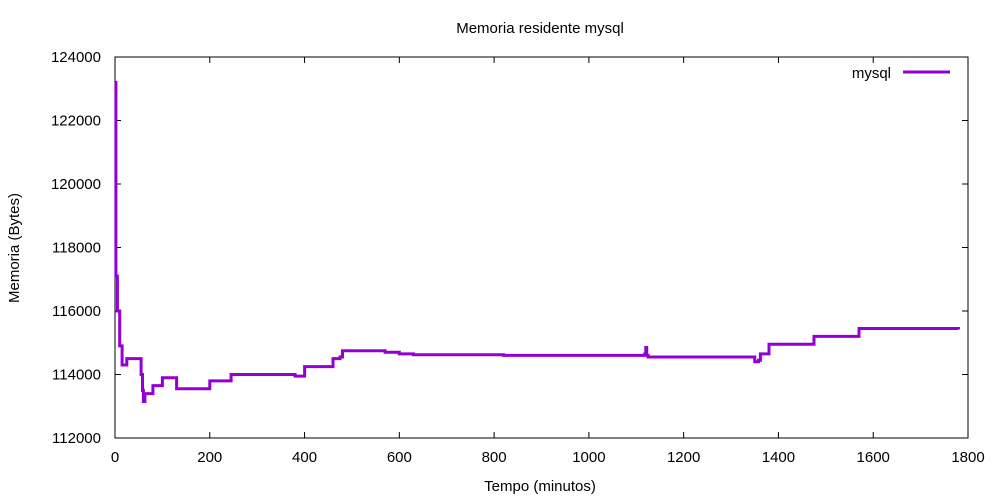  I want to click on x-tick-label: 0, so click(115, 457).